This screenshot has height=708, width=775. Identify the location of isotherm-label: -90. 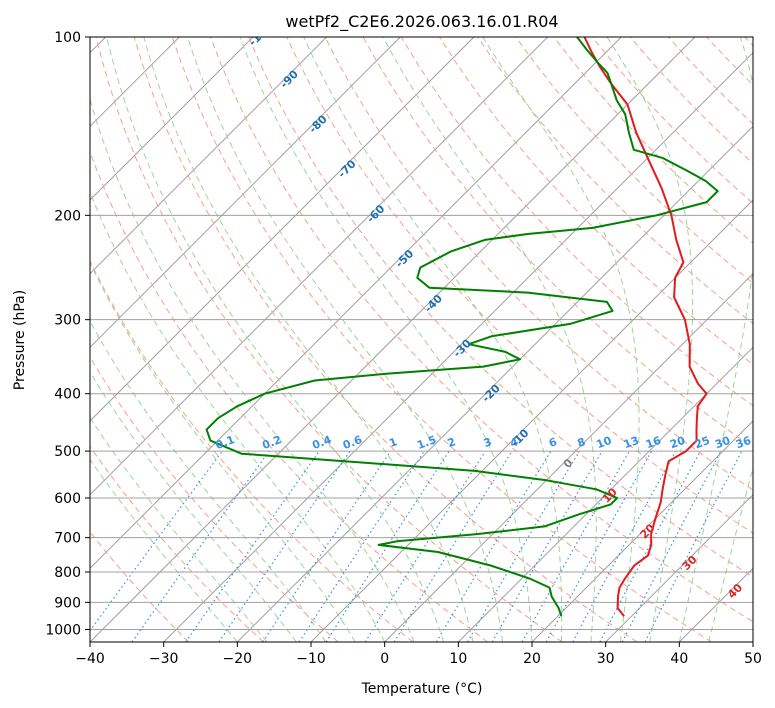
(289, 78).